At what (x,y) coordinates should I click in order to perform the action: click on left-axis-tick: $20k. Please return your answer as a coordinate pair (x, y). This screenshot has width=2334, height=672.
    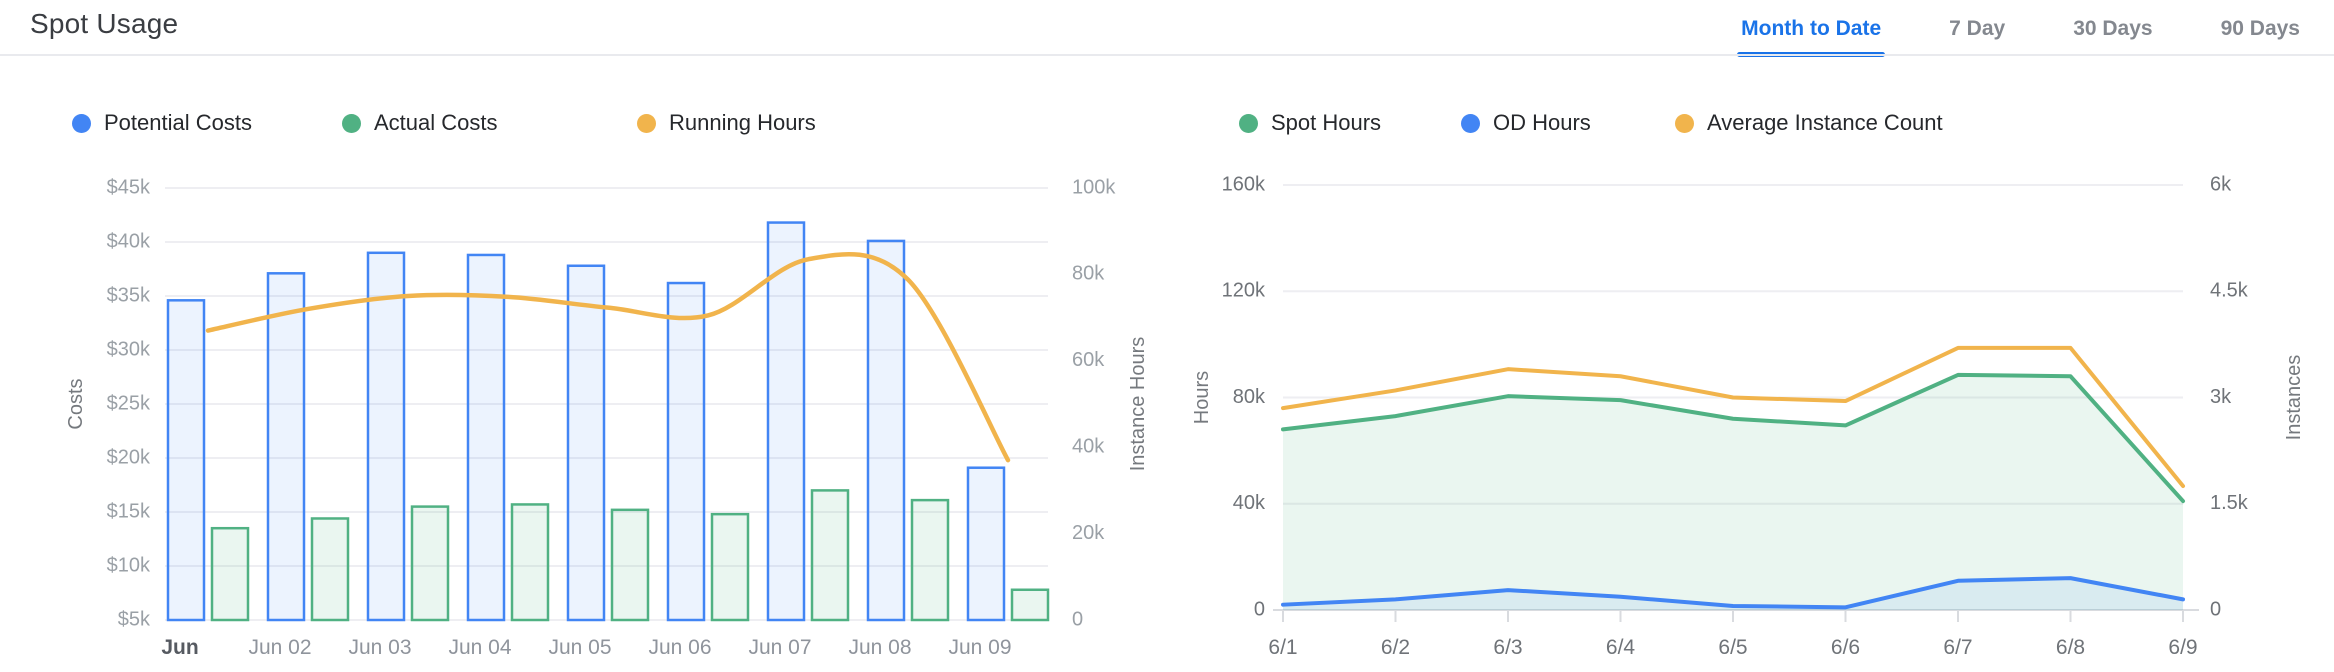
    Looking at the image, I should click on (129, 457).